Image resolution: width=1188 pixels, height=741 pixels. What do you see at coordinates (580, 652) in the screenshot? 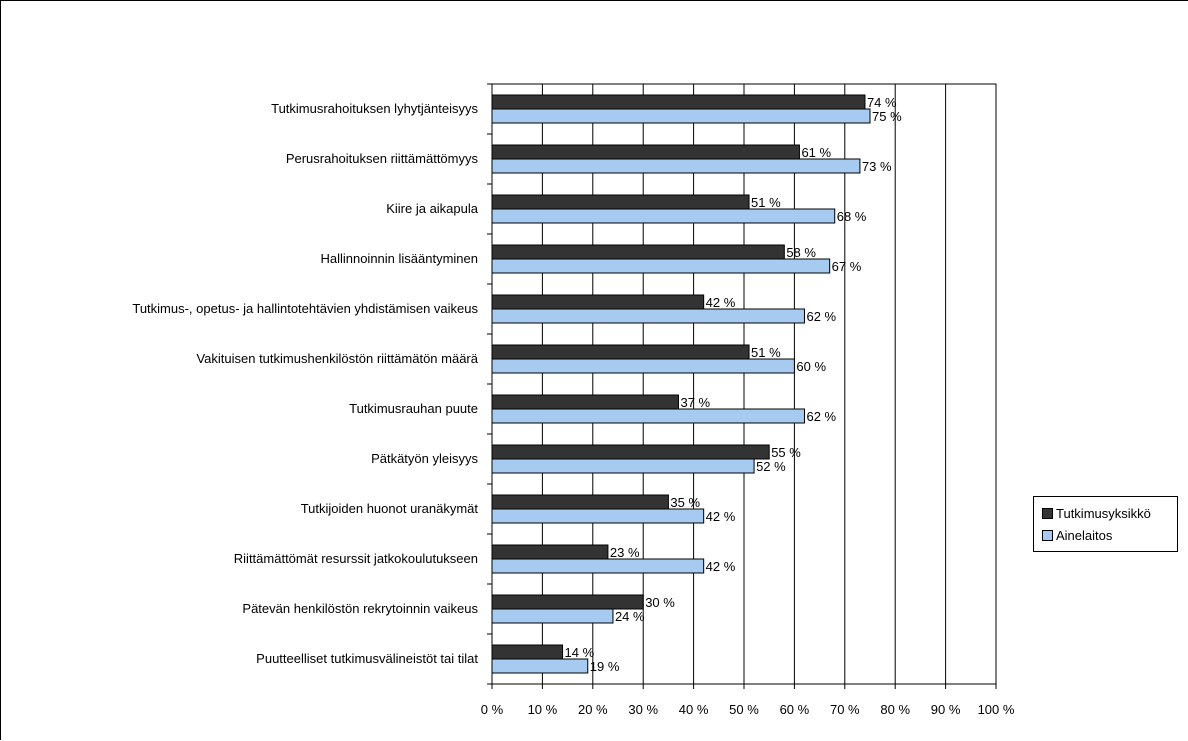
I see `data-label-tutkimusyksikko-11: 14 %` at bounding box center [580, 652].